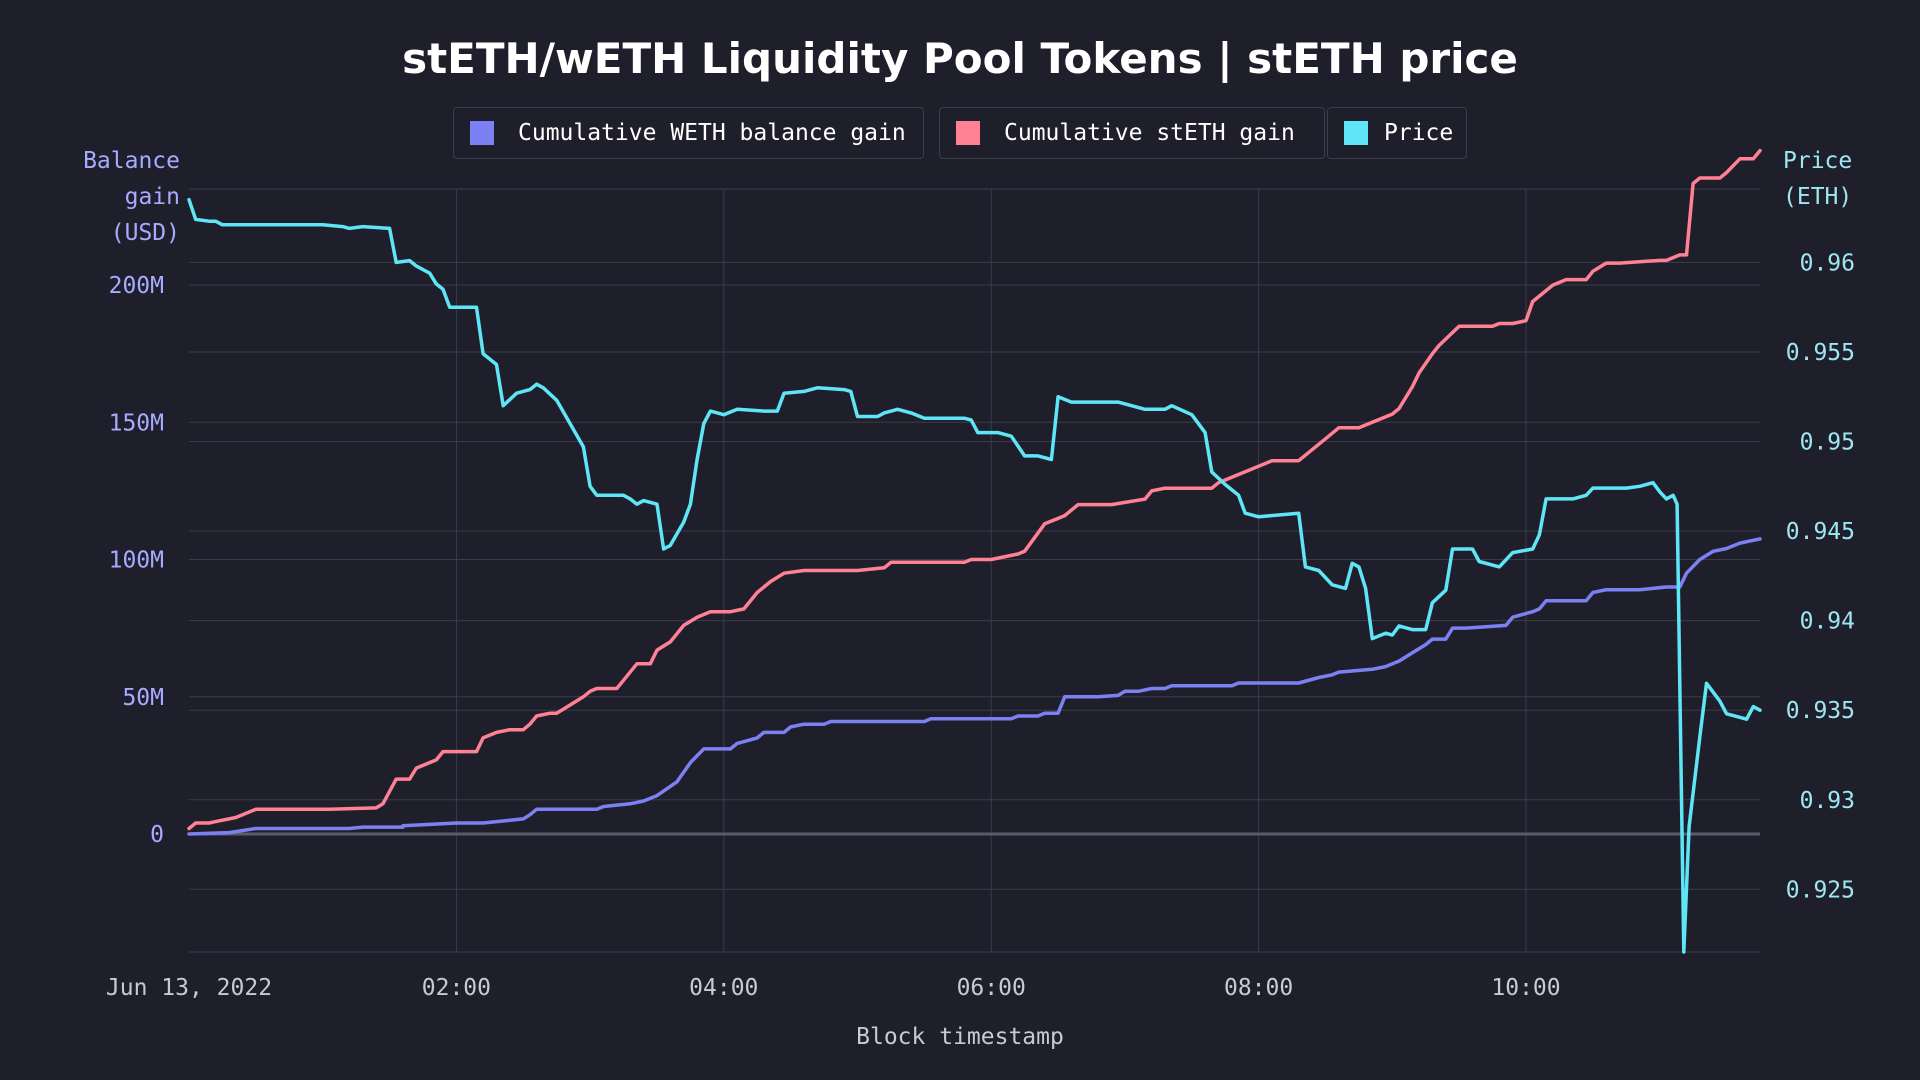 The image size is (1920, 1080). I want to click on legend-label-steth: Cumulative stETH gain, so click(1149, 133).